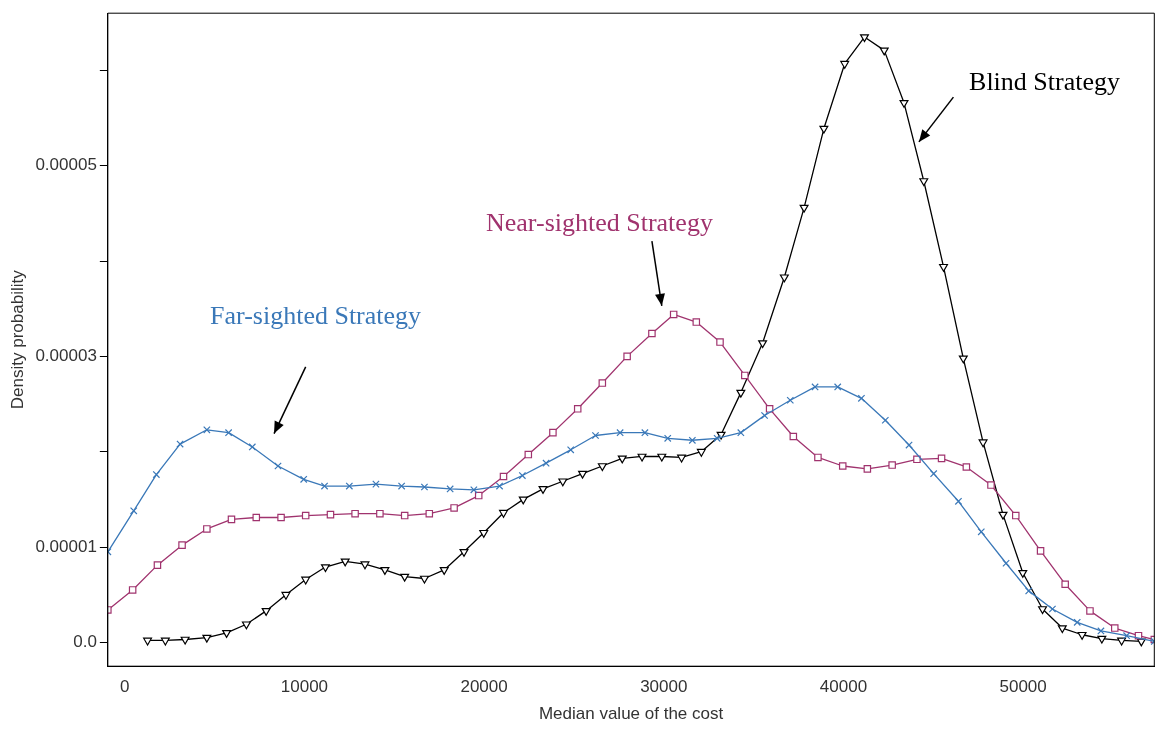  Describe the element at coordinates (304, 687) in the screenshot. I see `x-tick-label: 10000` at that location.